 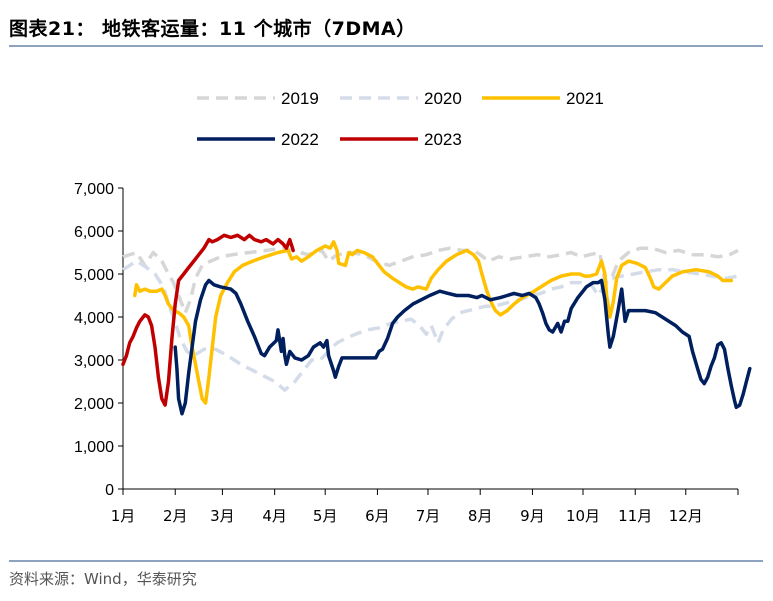 I want to click on series-line-2019, so click(x=430, y=280).